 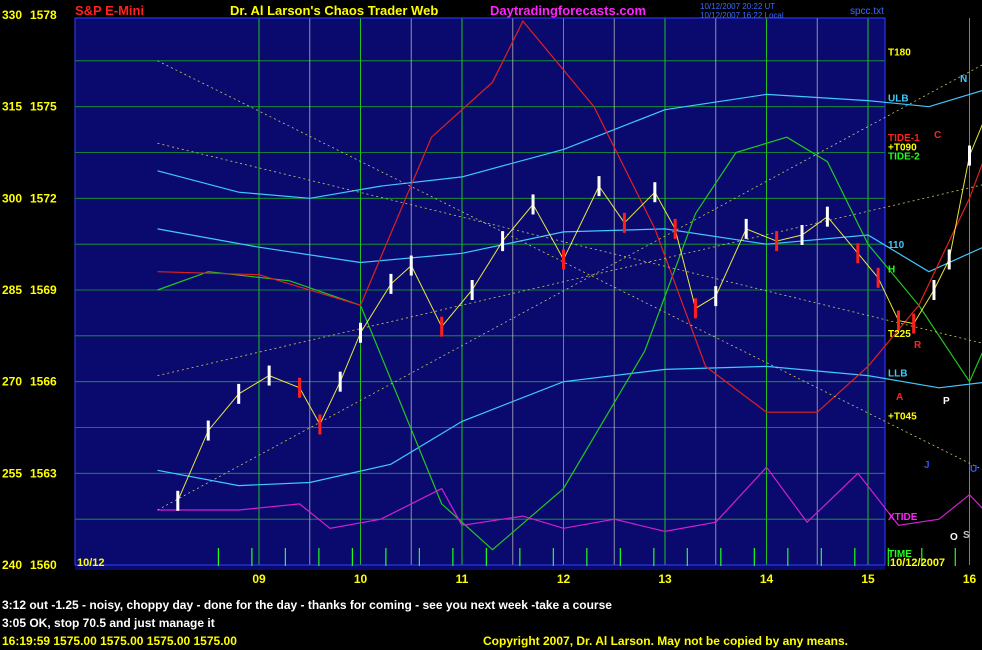 What do you see at coordinates (119, 641) in the screenshot?
I see `quote-line: 16:19:59 1575.00 1575.00 1575.00 1575.00` at bounding box center [119, 641].